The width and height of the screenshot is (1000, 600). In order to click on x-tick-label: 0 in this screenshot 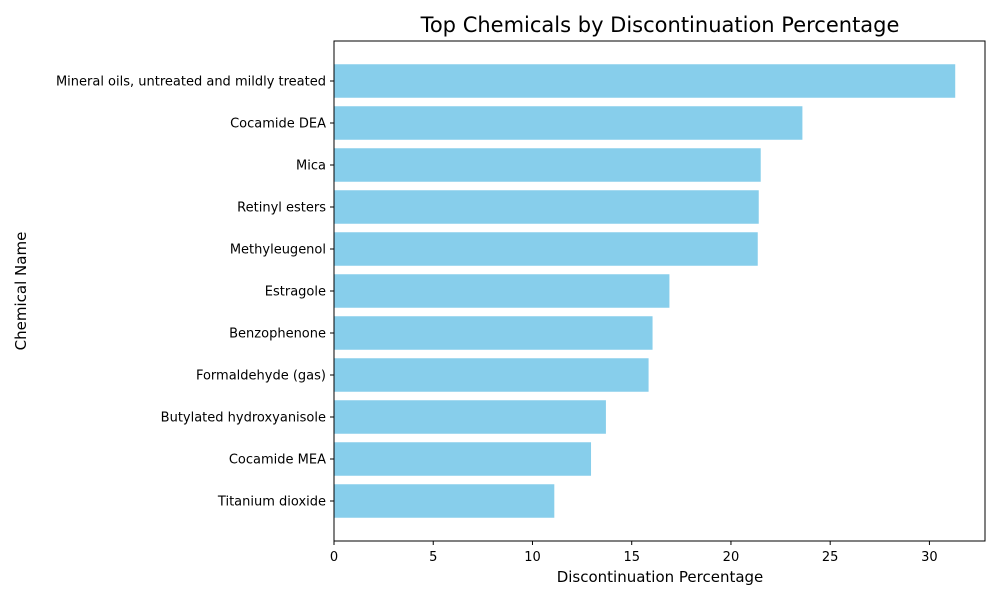, I will do `click(334, 557)`.